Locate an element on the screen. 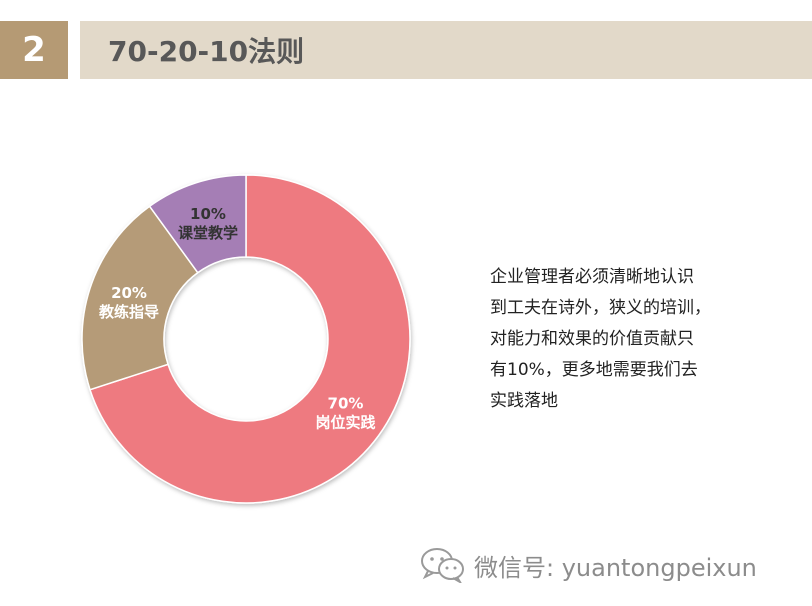 The height and width of the screenshot is (606, 812). slice-value-1: 20% is located at coordinates (129, 293).